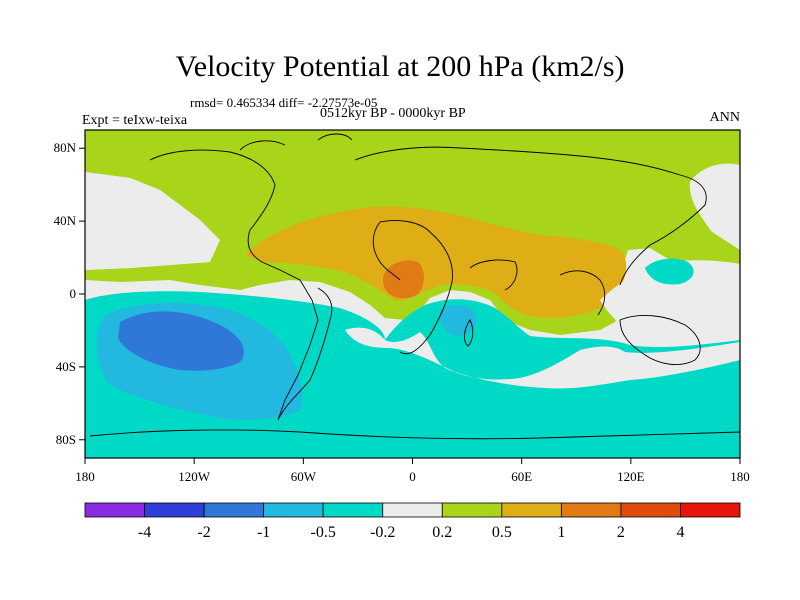 This screenshot has width=800, height=600. What do you see at coordinates (502, 532) in the screenshot?
I see `colorbar-label: 0.5` at bounding box center [502, 532].